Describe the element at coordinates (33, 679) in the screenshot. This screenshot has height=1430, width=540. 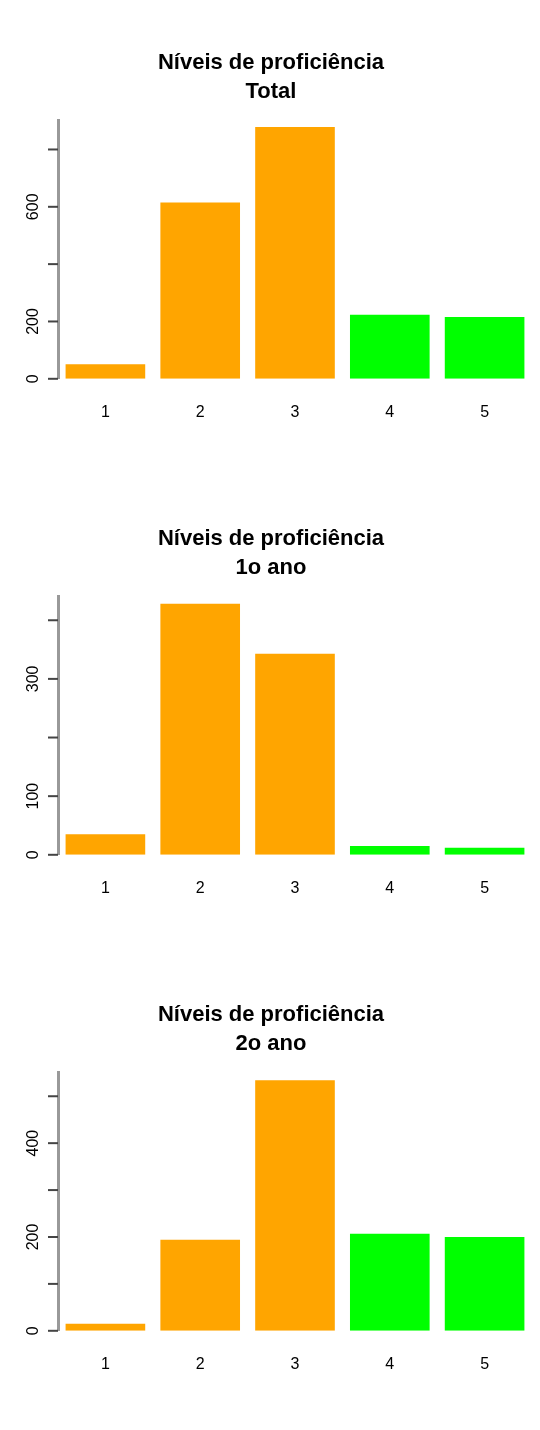
I see `y-tick-label: 300` at that location.